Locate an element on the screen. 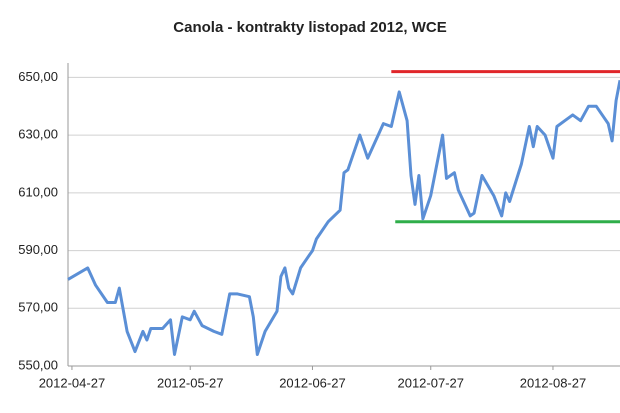 Image resolution: width=620 pixels, height=413 pixels. y-tick-label: 610,00 is located at coordinates (38, 191).